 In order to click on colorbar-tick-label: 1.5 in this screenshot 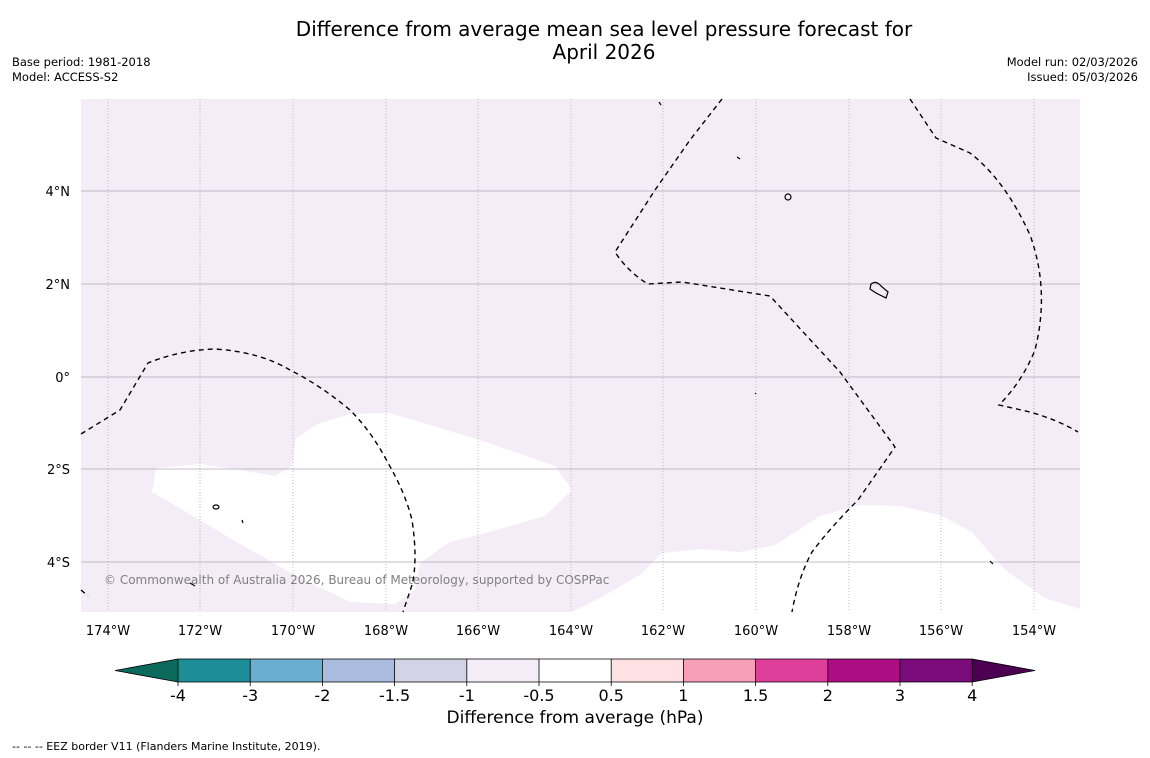, I will do `click(755, 695)`.